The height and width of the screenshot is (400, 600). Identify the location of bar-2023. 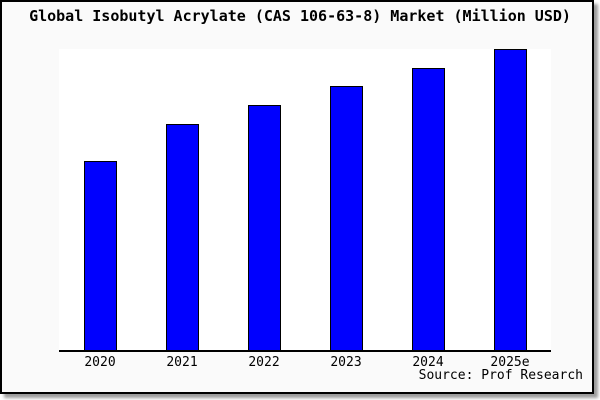
(346, 218).